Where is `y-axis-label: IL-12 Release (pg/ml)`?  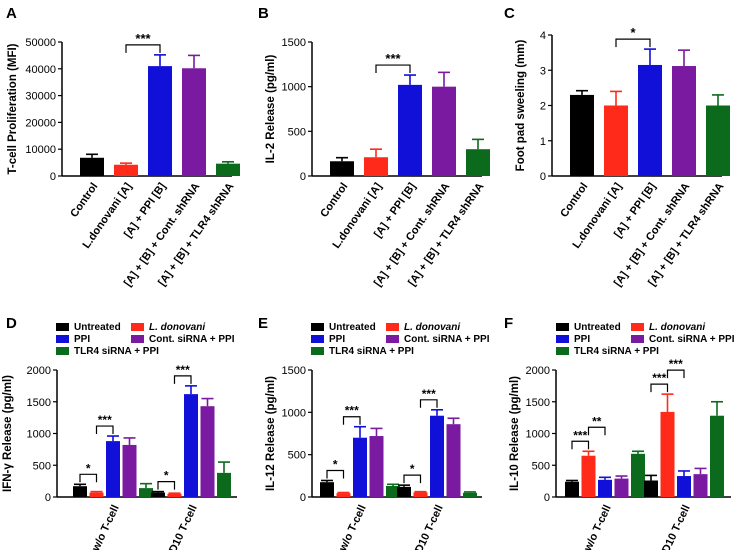
y-axis-label: IL-12 Release (pg/ml) is located at coordinates (271, 433).